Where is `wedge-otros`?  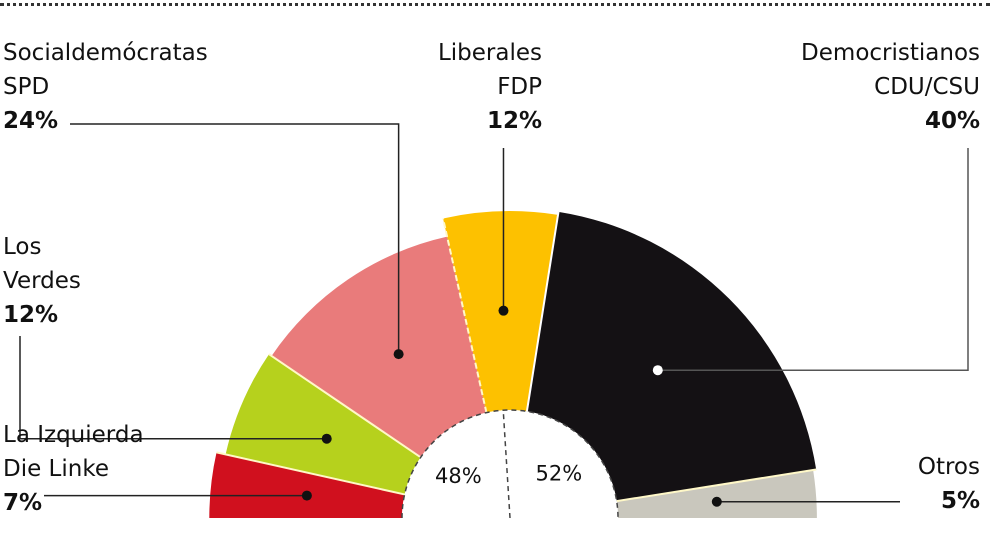 wedge-otros is located at coordinates (716, 493).